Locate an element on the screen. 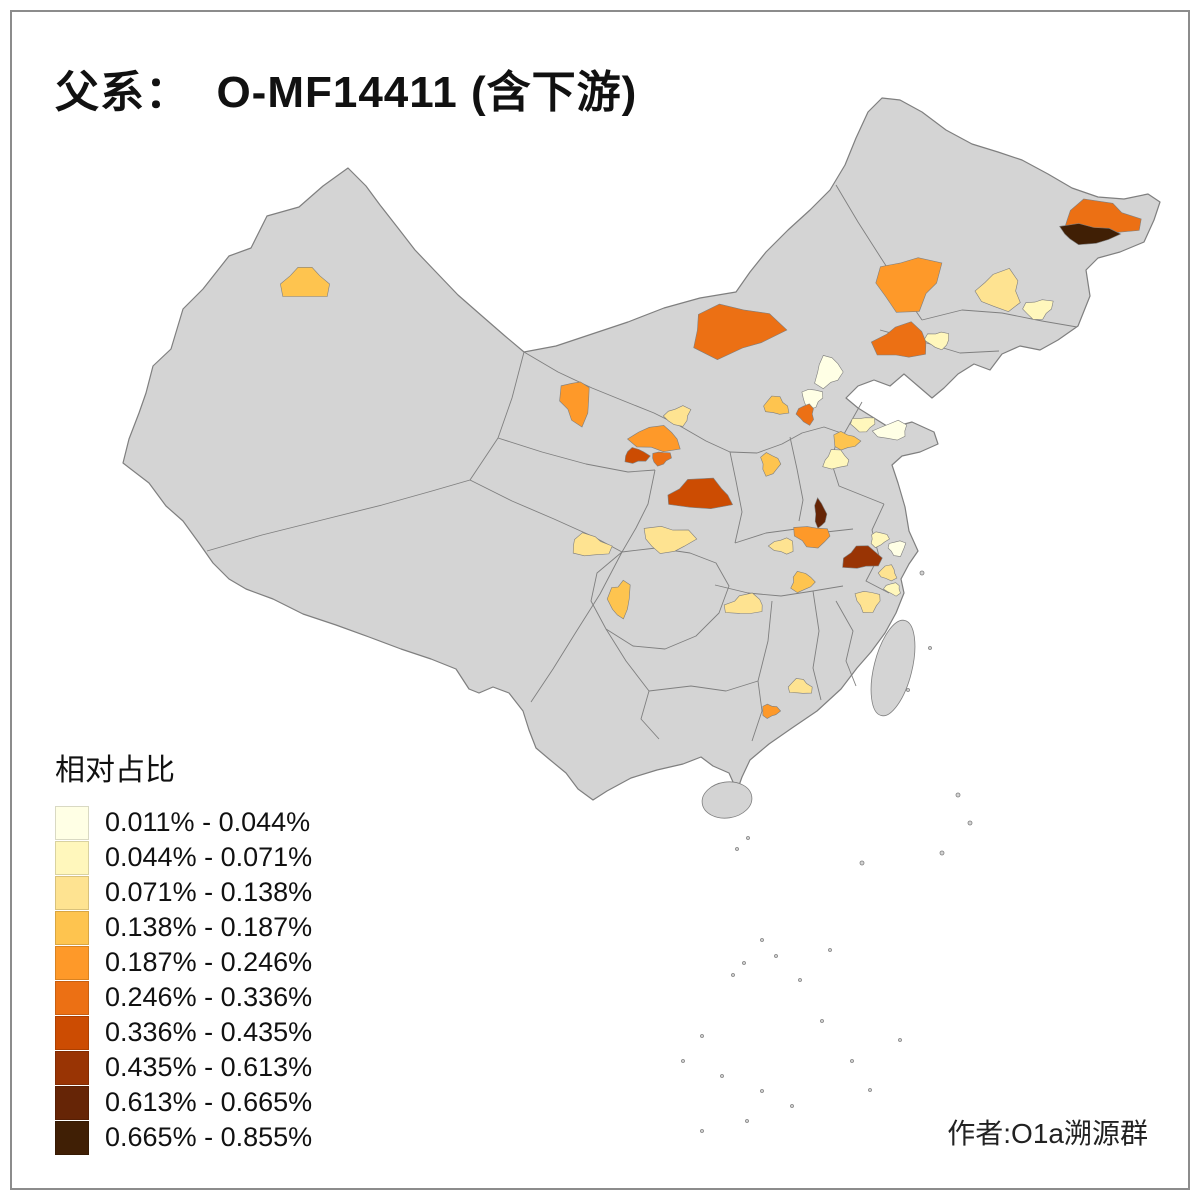 This screenshot has width=1200, height=1200. map-region-r13 is located at coordinates (847, 440).